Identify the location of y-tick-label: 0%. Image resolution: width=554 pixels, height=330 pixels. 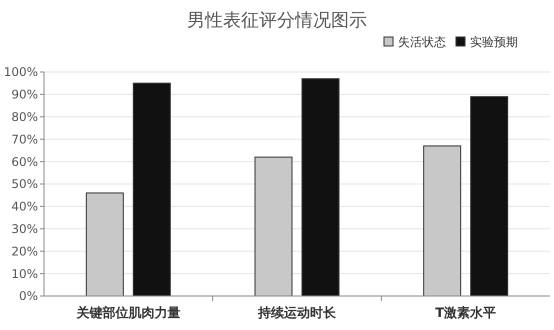
(28, 296).